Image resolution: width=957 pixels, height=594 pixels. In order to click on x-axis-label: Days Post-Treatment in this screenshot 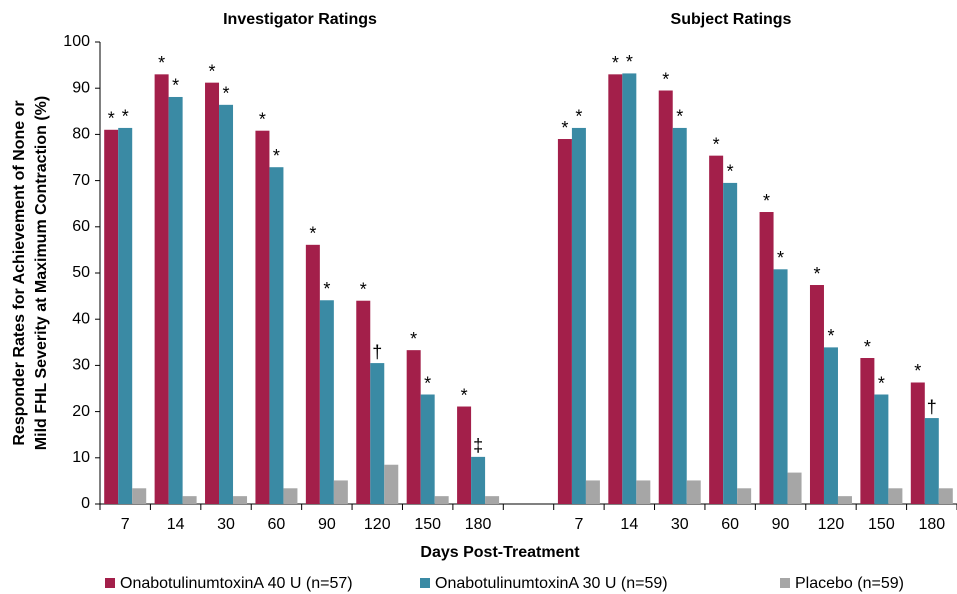, I will do `click(500, 552)`.